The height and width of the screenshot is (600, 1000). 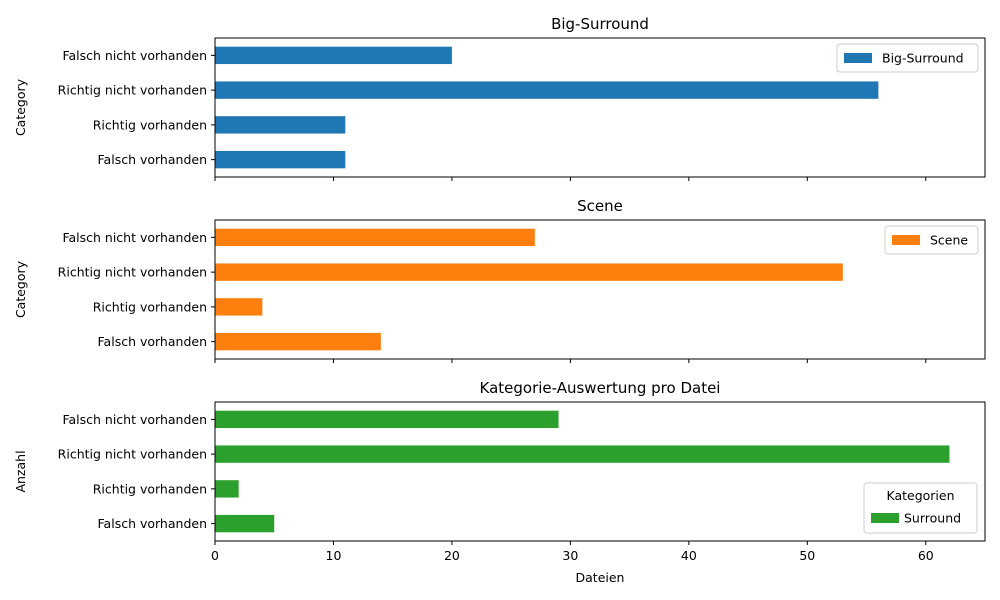 I want to click on x-tick-label: 40, so click(x=689, y=555).